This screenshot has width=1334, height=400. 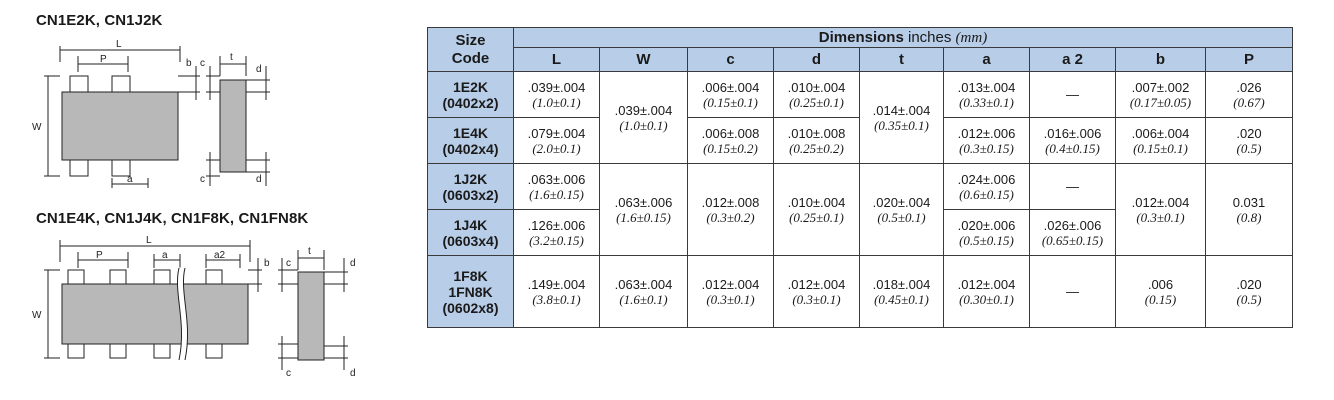 I want to click on cell-P: .026 (0.67), so click(x=1249, y=94).